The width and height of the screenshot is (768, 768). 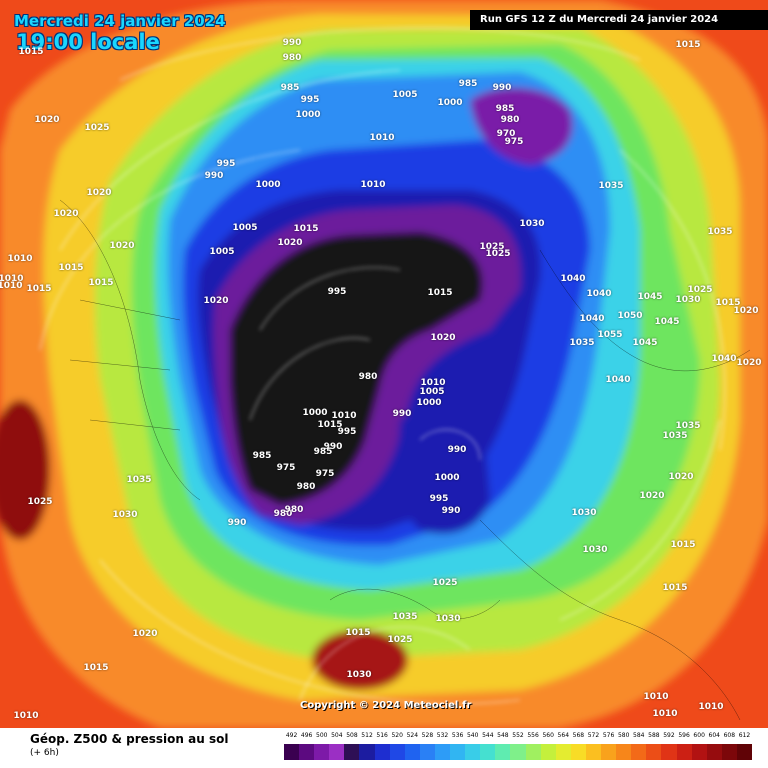 What do you see at coordinates (322, 735) in the screenshot?
I see `scale-tick-label: 500` at bounding box center [322, 735].